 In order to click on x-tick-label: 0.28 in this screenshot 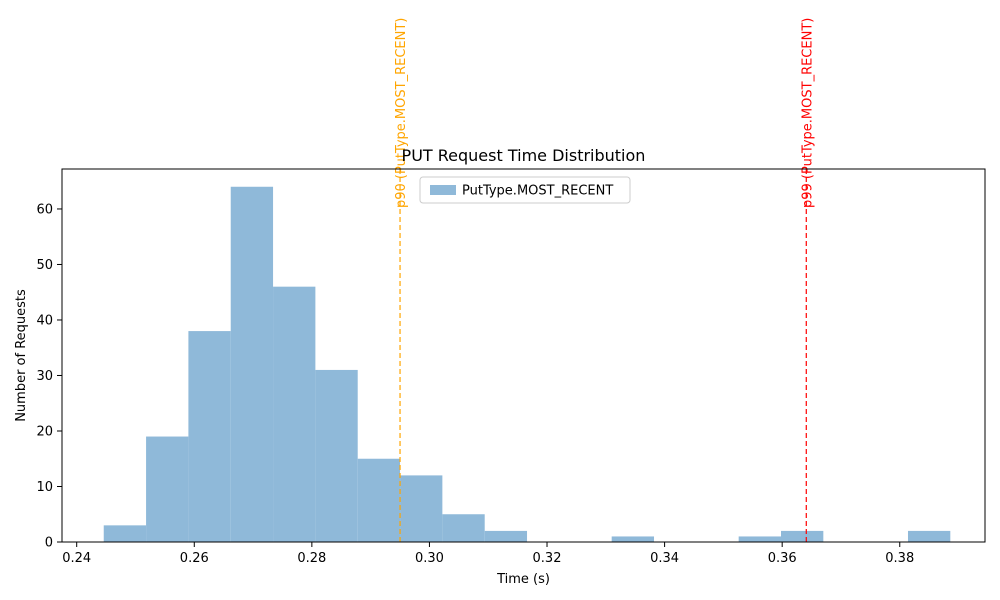, I will do `click(311, 558)`.